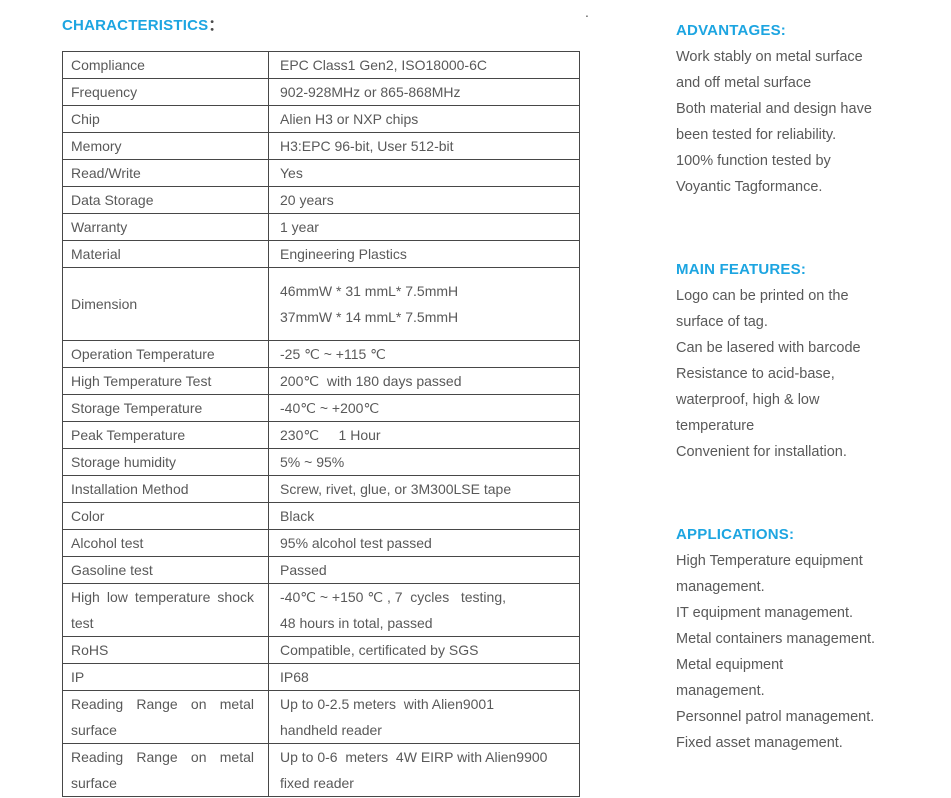  Describe the element at coordinates (755, 374) in the screenshot. I see `section-line: Resistance to acid-base,` at that location.